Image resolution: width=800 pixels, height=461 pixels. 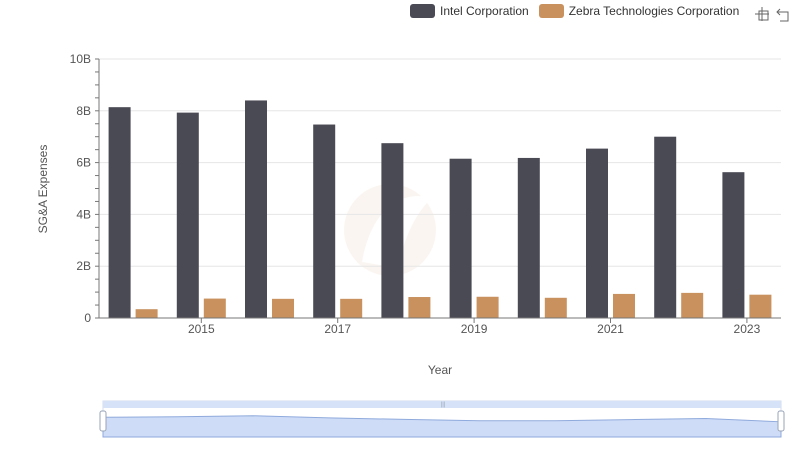 What do you see at coordinates (283, 308) in the screenshot?
I see `bar-zebra-2016` at bounding box center [283, 308].